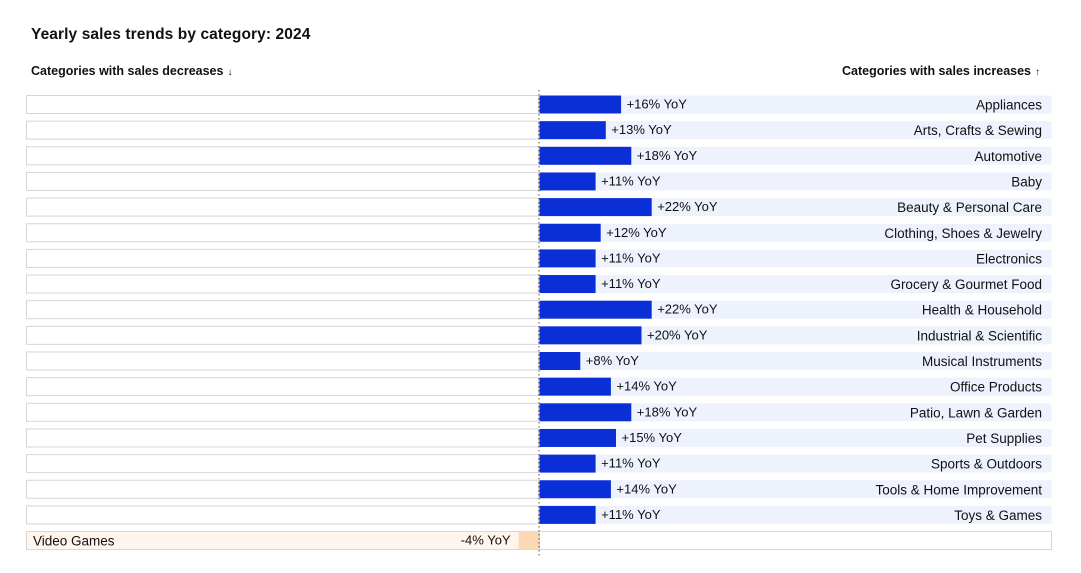 The width and height of the screenshot is (1081, 573). I want to click on data-label: +13% YoY, so click(641, 129).